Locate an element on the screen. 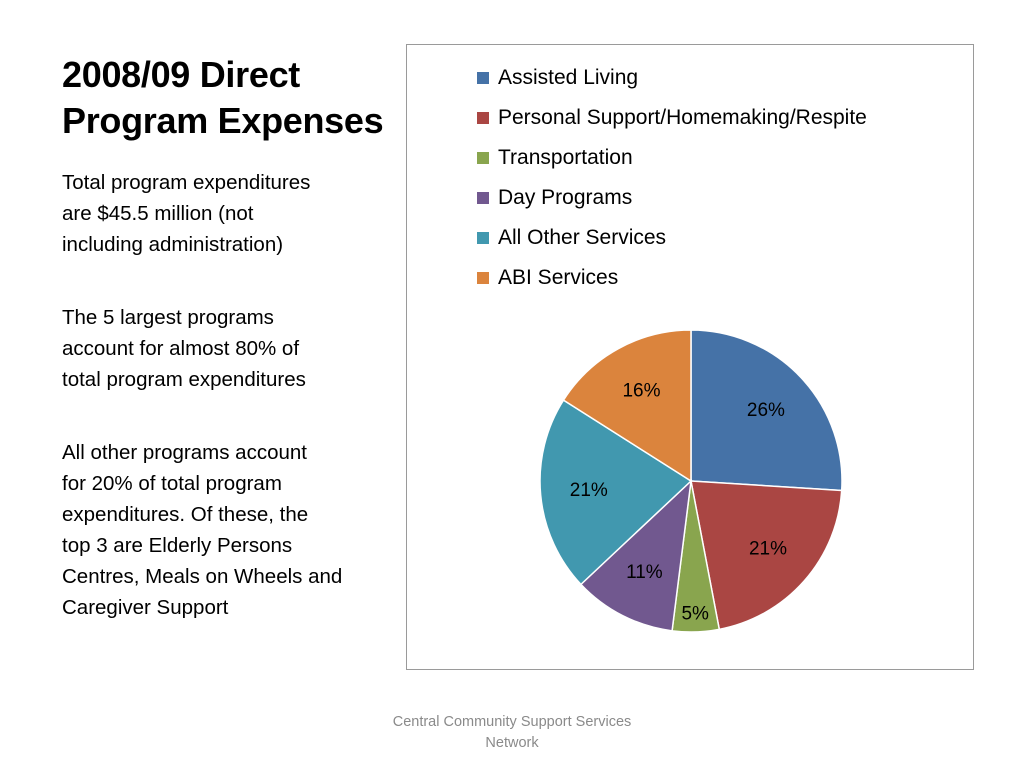 This screenshot has height=768, width=1024. legend-item: Personal Support/Homemaking/Respite is located at coordinates (672, 118).